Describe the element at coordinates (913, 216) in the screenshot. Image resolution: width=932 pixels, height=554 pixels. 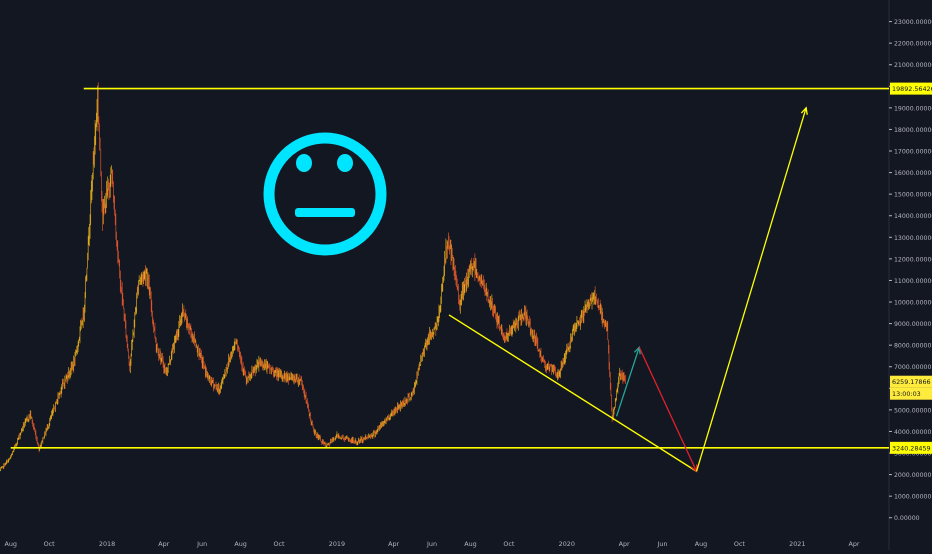
I see `price-tick-label: 14000.00000` at that location.